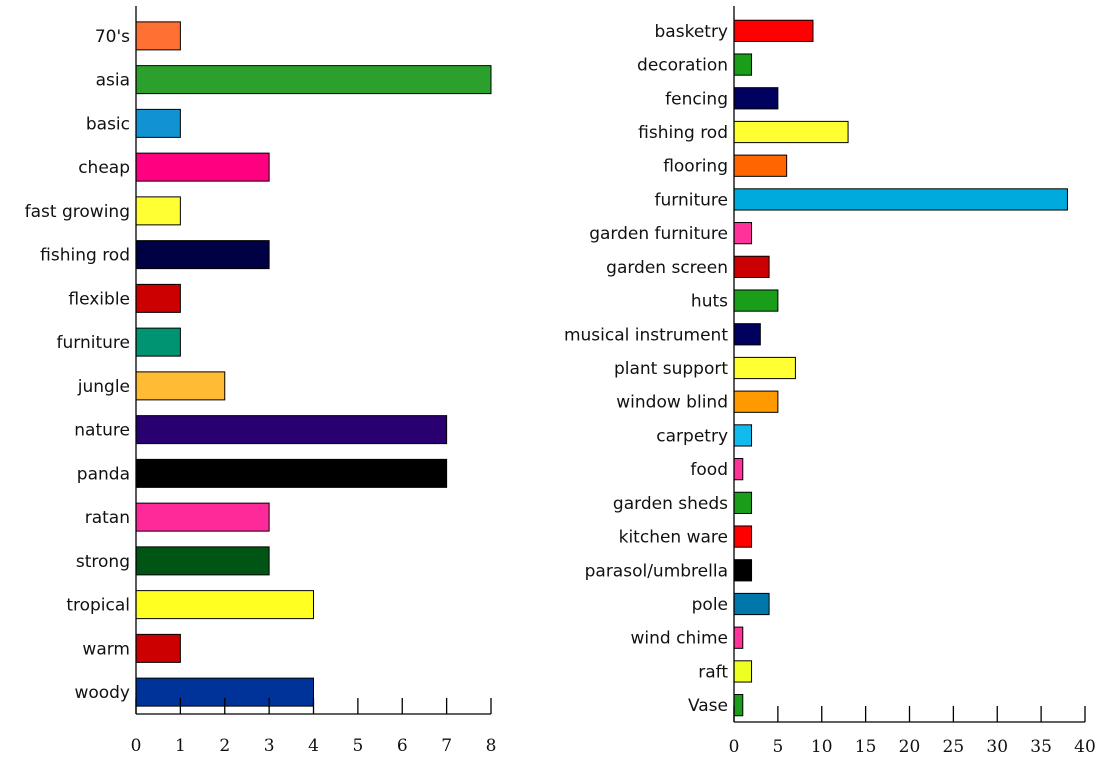 This screenshot has height=760, width=1102. Describe the element at coordinates (102, 693) in the screenshot. I see `category-label-woody: woody` at that location.